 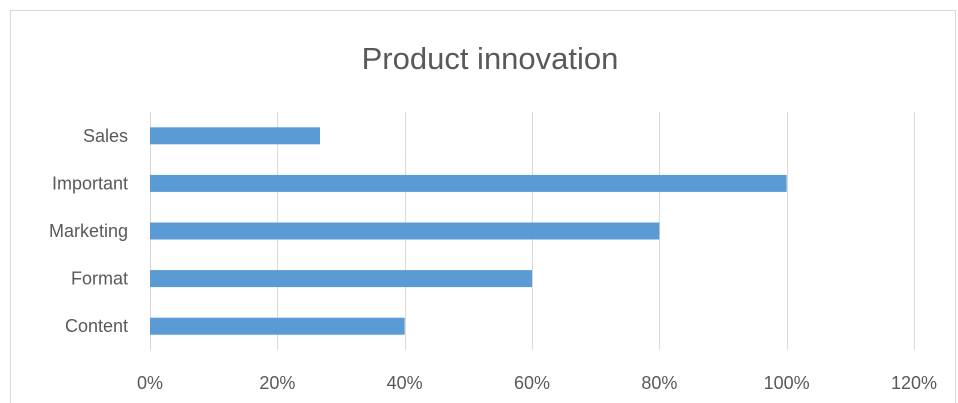 What do you see at coordinates (341, 278) in the screenshot?
I see `bar-format` at bounding box center [341, 278].